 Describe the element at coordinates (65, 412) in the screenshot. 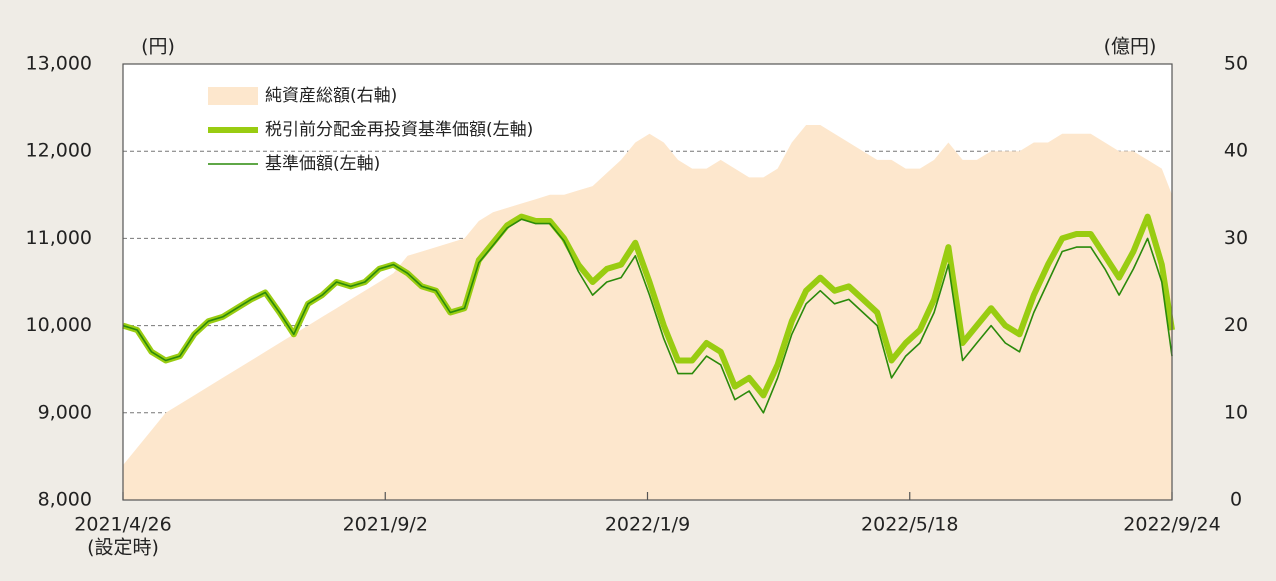

I see `y-tick-label: 9,000` at that location.